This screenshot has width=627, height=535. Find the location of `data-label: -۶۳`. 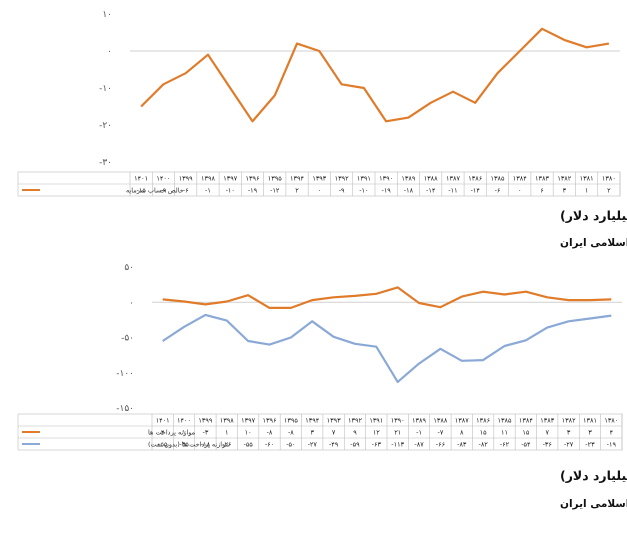

data-label: -۶۳ is located at coordinates (377, 445).